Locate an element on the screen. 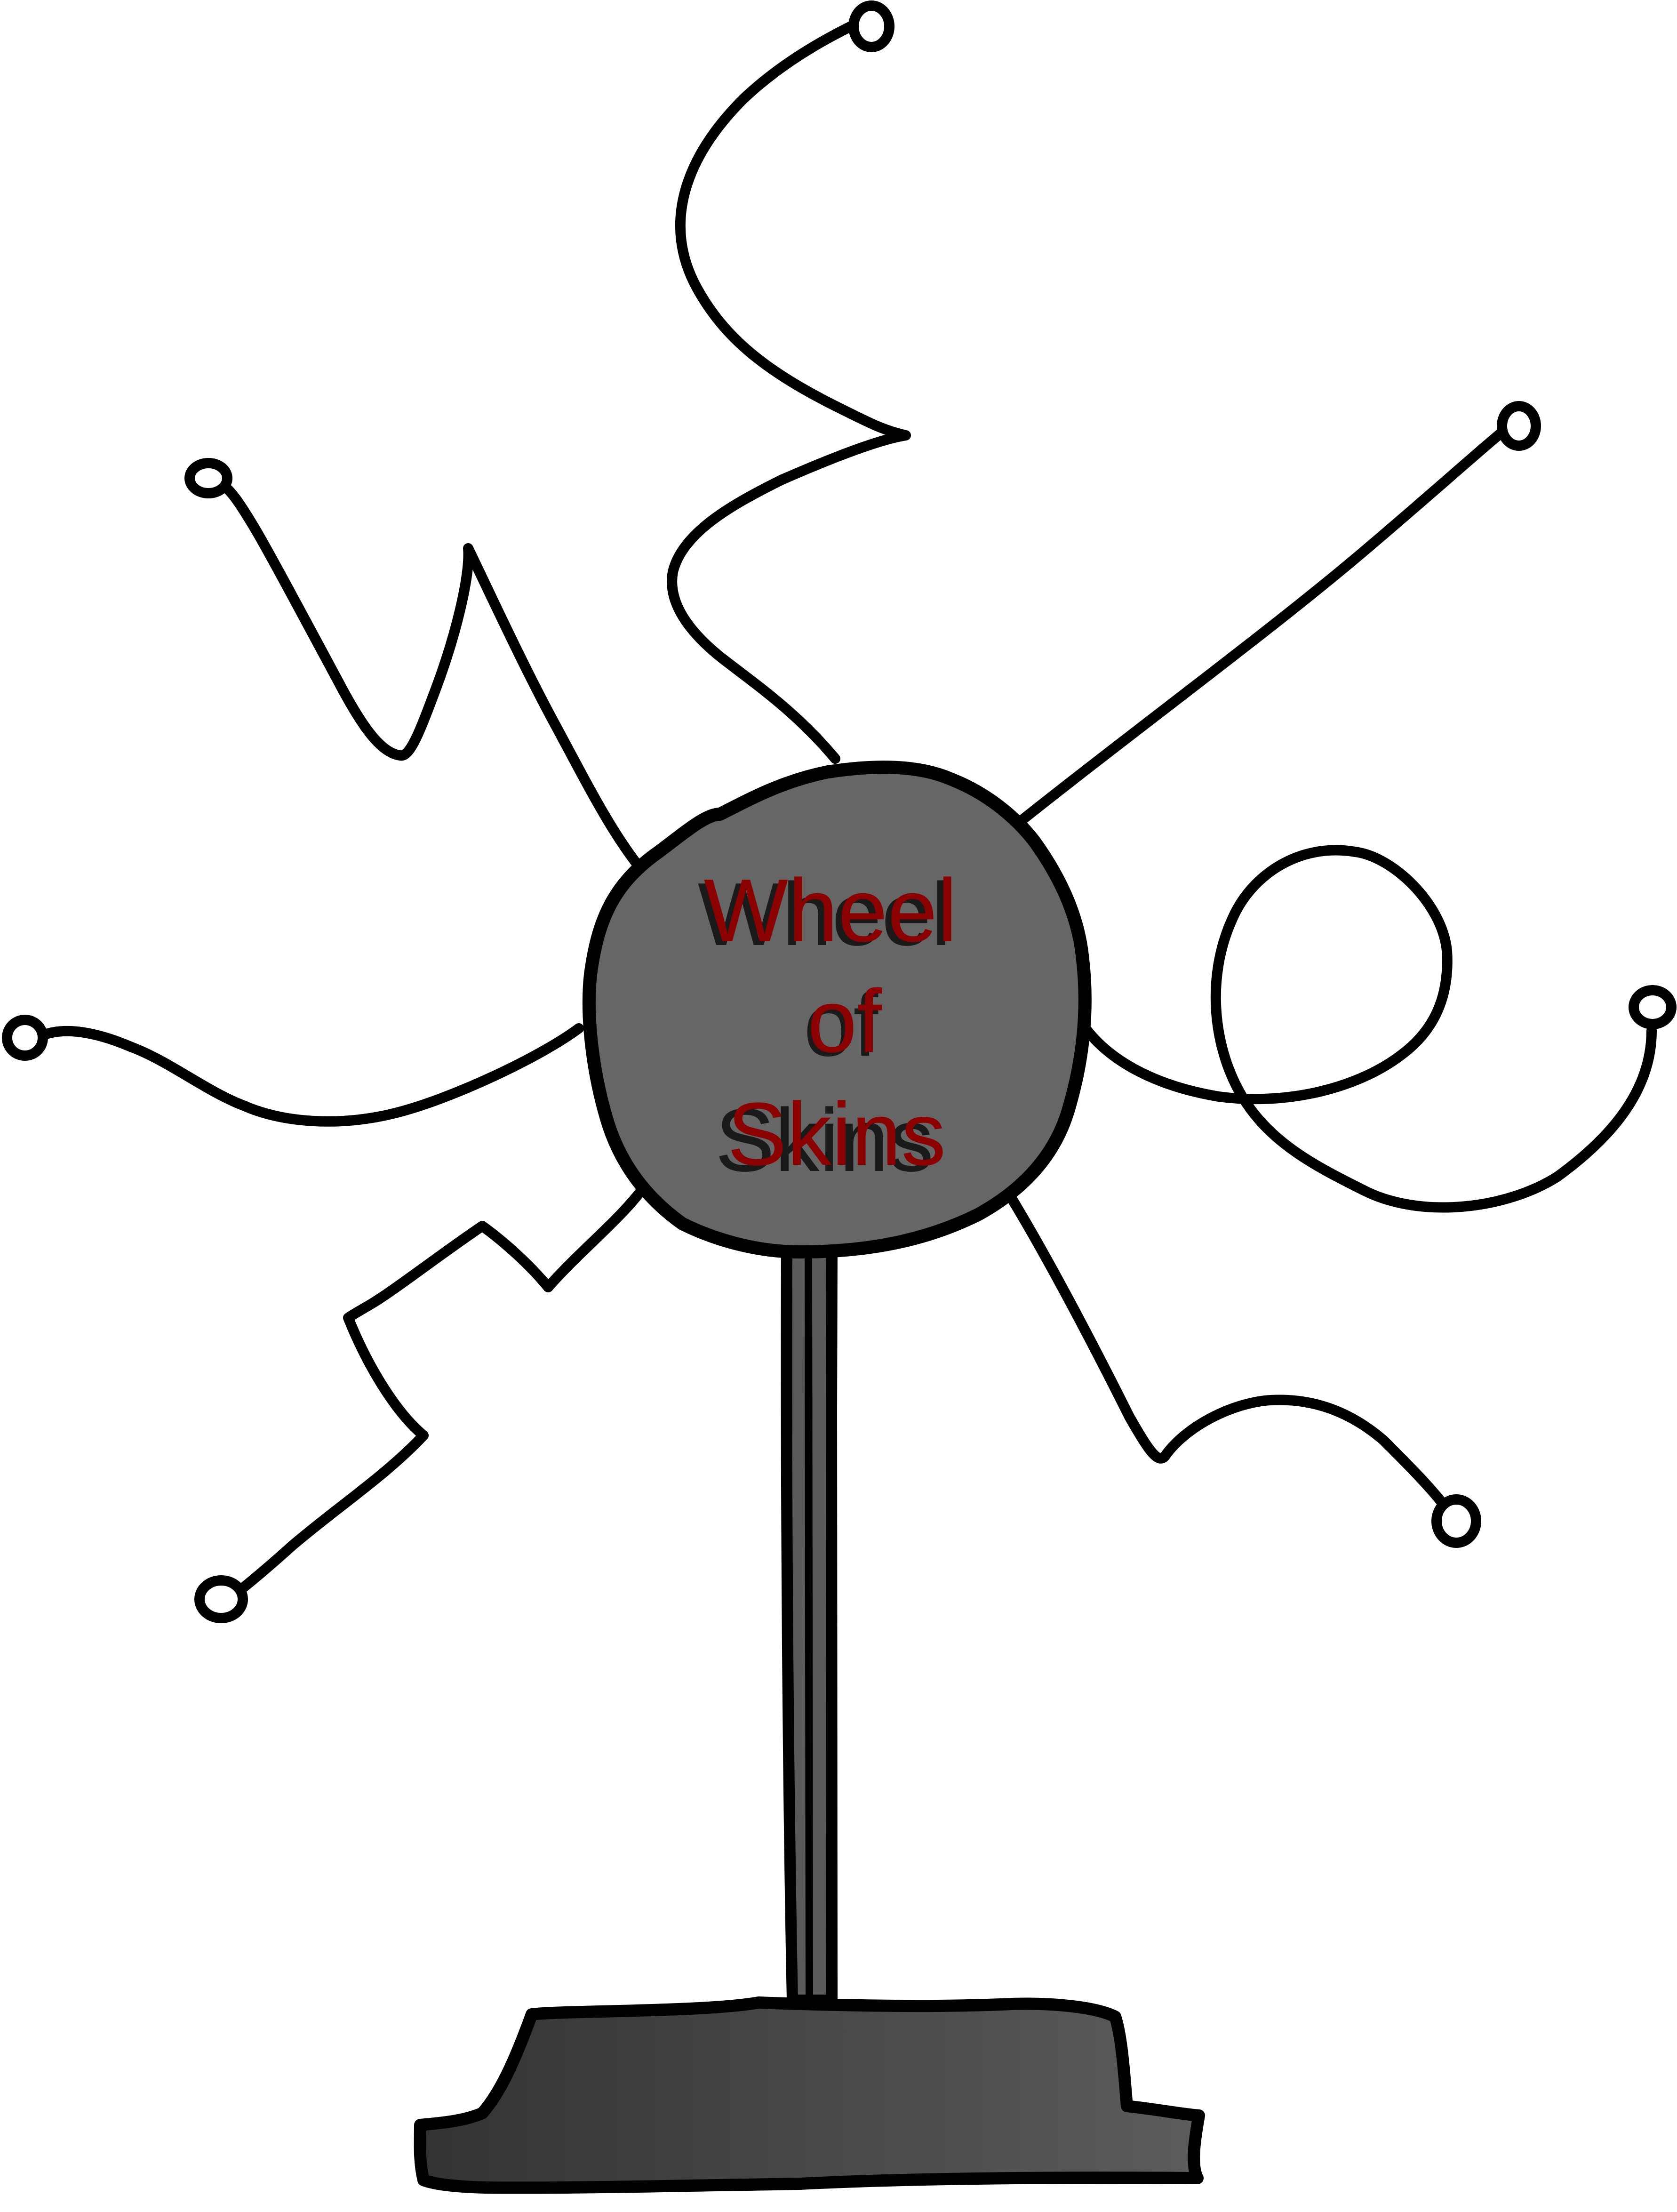  wheel-title-line3: Skins is located at coordinates (837, 1134).